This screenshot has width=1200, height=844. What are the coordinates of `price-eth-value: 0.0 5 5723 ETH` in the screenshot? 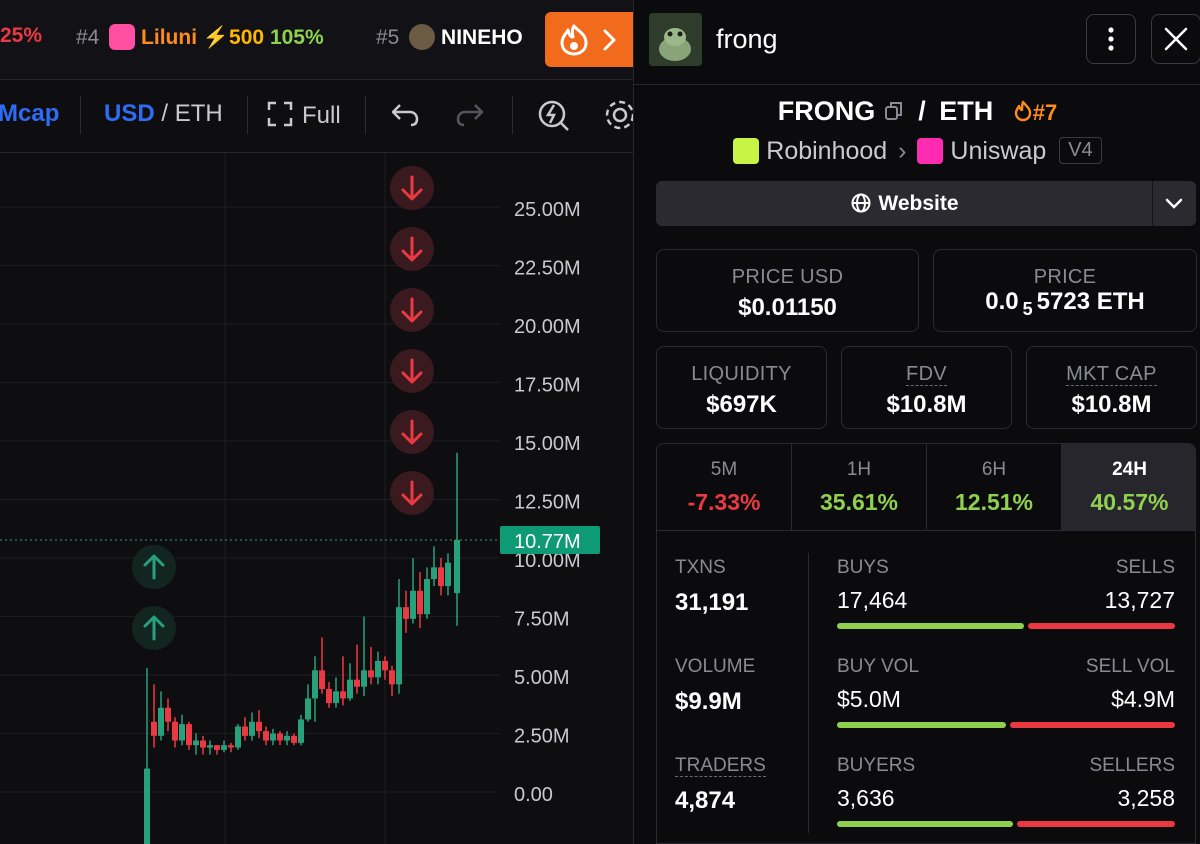 It's located at (1065, 303).